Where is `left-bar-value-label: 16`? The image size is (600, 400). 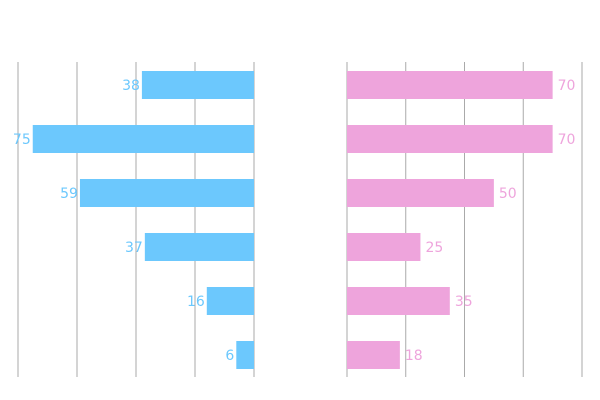 left-bar-value-label: 16 is located at coordinates (196, 302).